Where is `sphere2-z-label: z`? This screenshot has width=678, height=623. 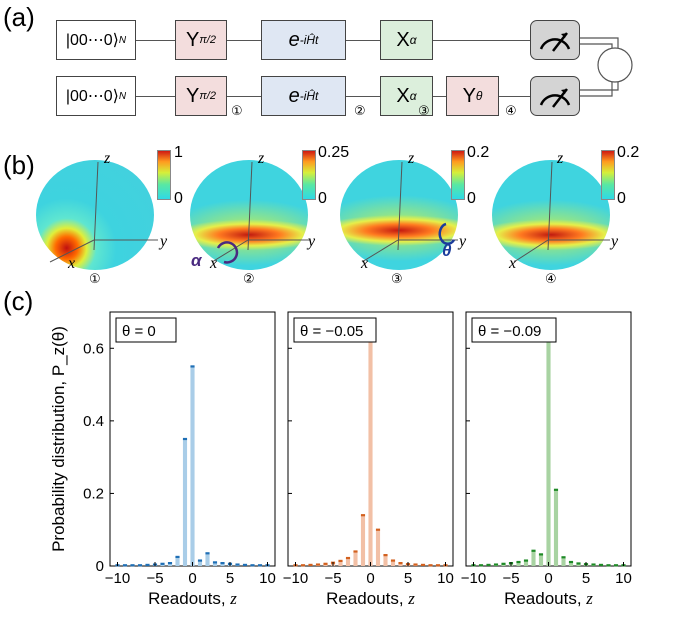
sphere2-z-label: z is located at coordinates (261, 158).